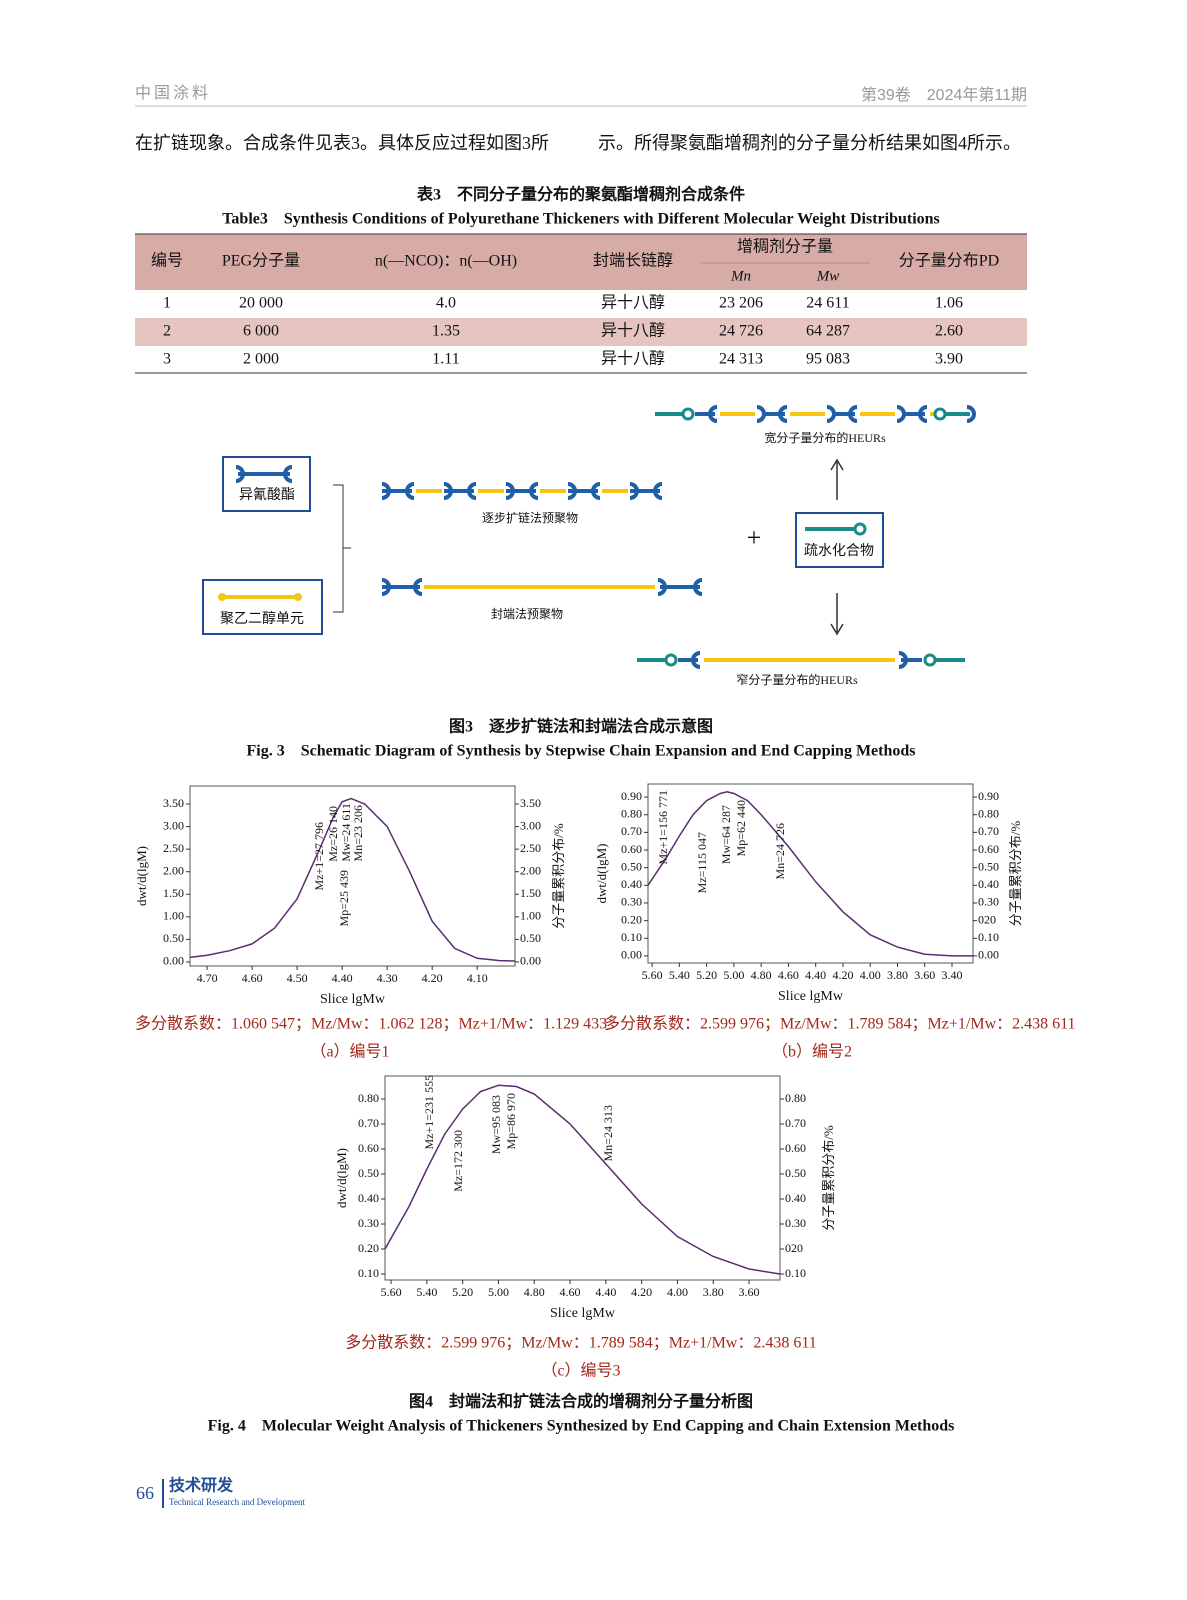 The height and width of the screenshot is (1600, 1187). What do you see at coordinates (446, 261) in the screenshot?
I see `table-header: n(—NCO)：n(—OH)` at bounding box center [446, 261].